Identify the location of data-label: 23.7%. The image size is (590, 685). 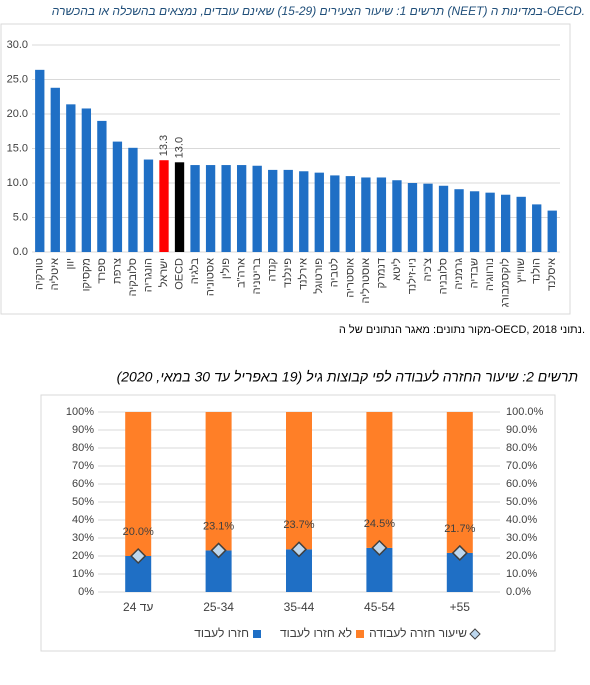
(298, 525).